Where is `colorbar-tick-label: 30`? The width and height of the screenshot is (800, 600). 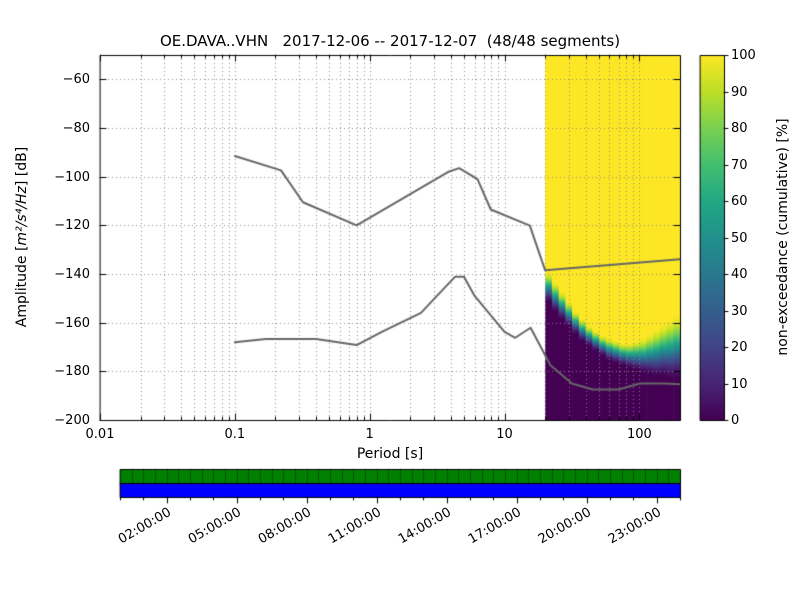
colorbar-tick-label: 30 is located at coordinates (739, 311).